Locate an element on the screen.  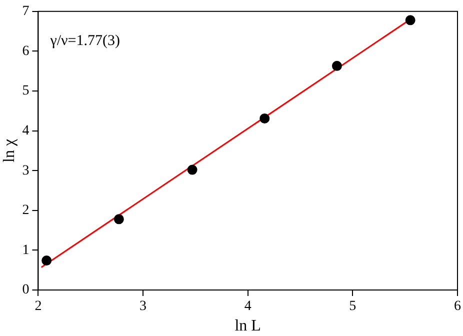
x-axis-title: ln L is located at coordinates (247, 326).